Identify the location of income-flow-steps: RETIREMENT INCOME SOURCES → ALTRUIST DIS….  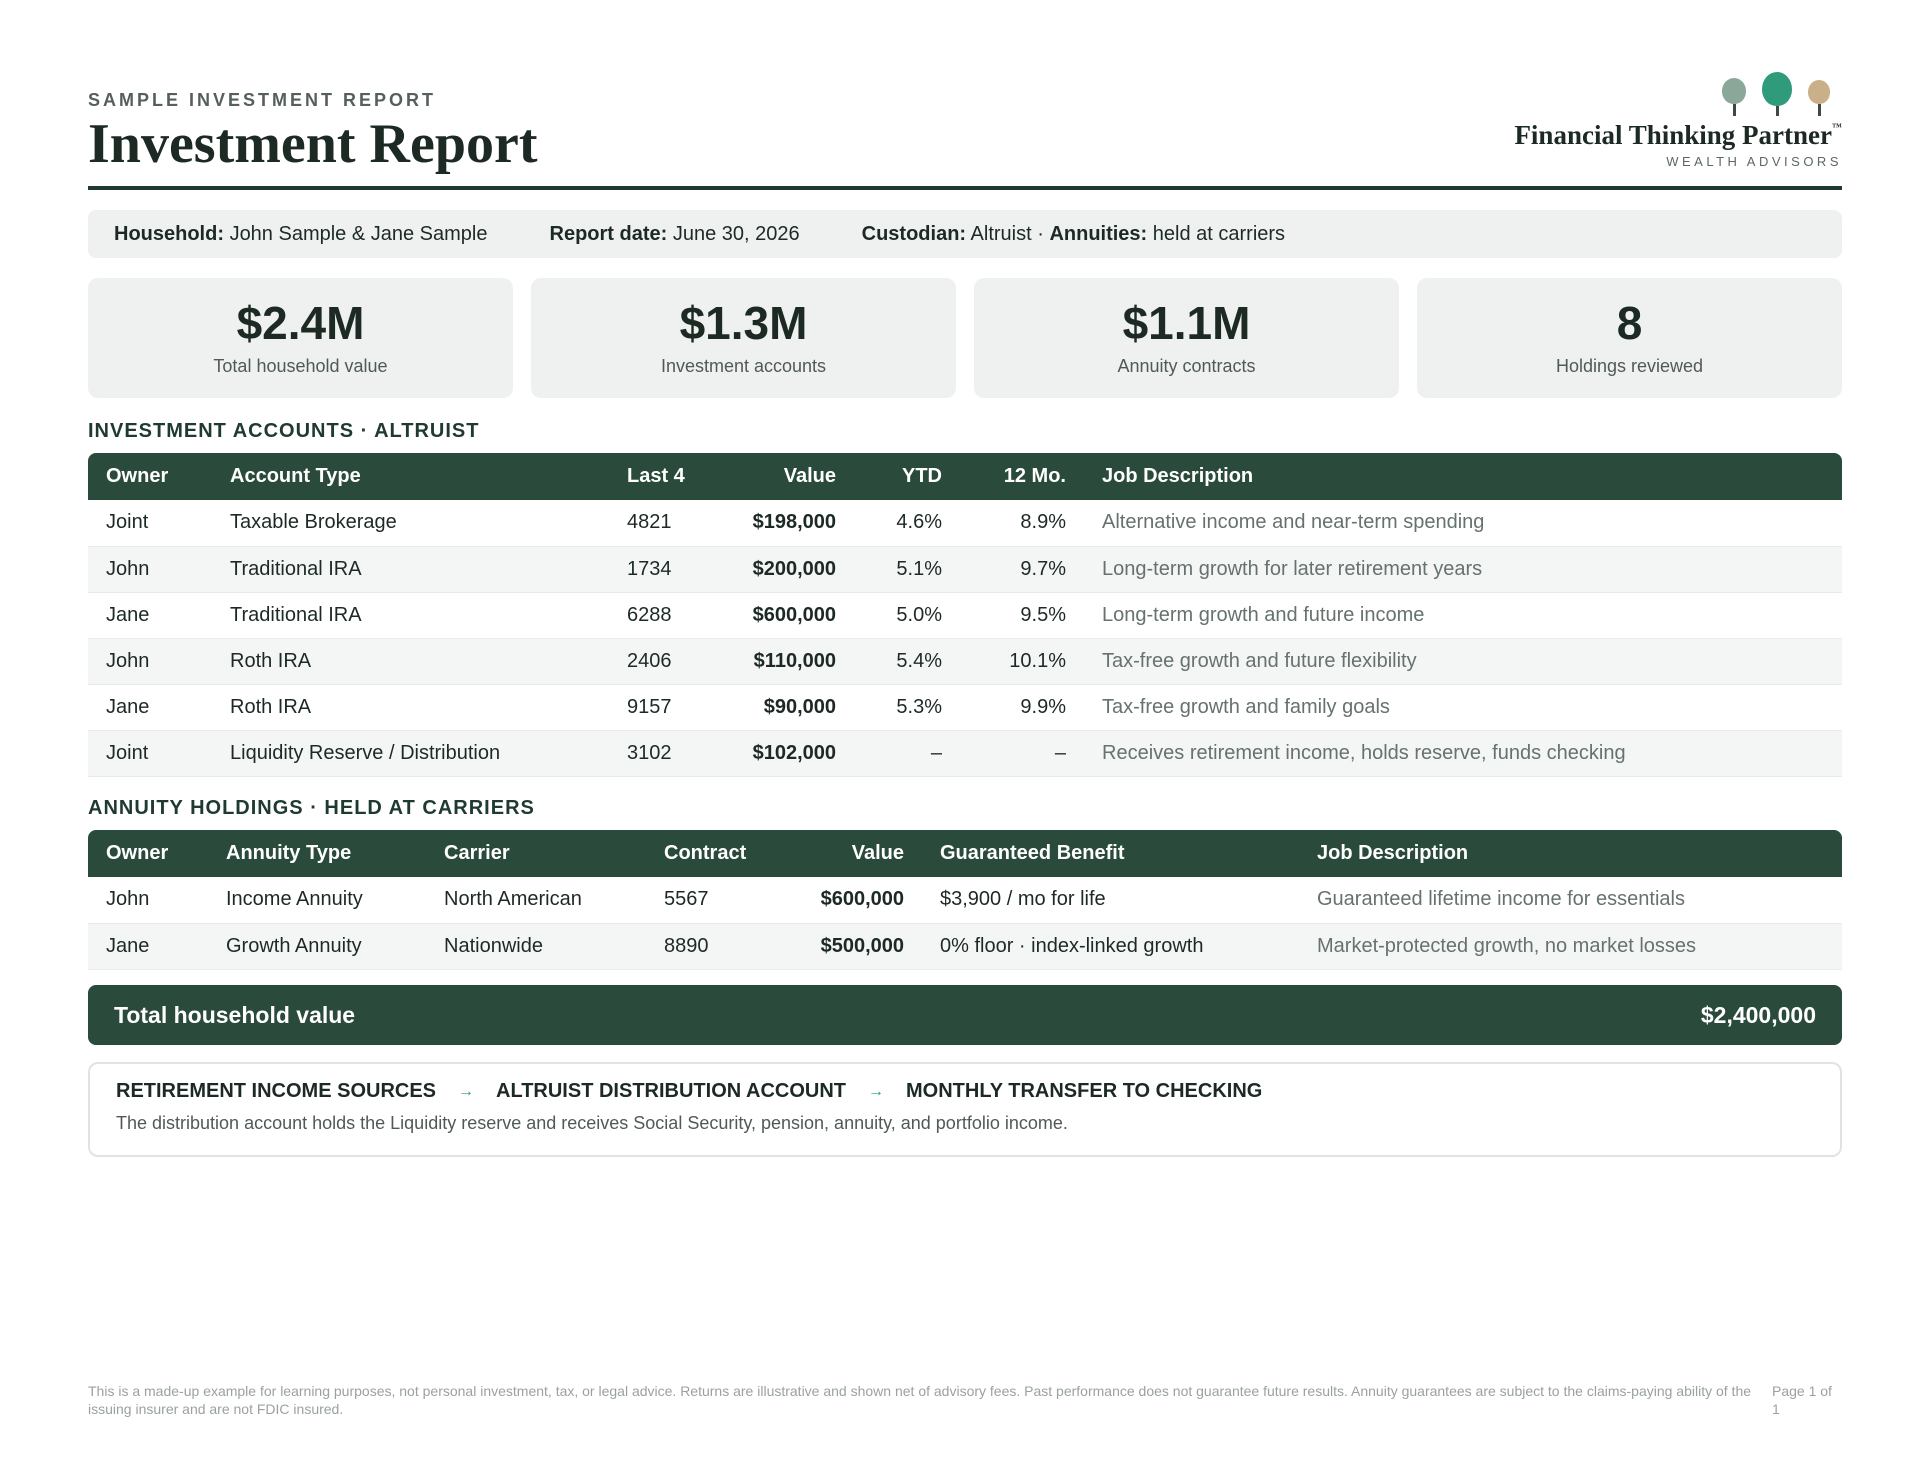
(965, 1091).